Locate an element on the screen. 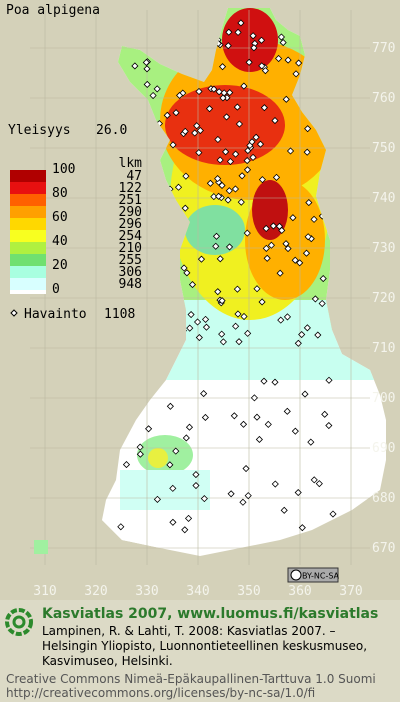 The height and width of the screenshot is (702, 400). y-label: 760 is located at coordinates (383, 98).